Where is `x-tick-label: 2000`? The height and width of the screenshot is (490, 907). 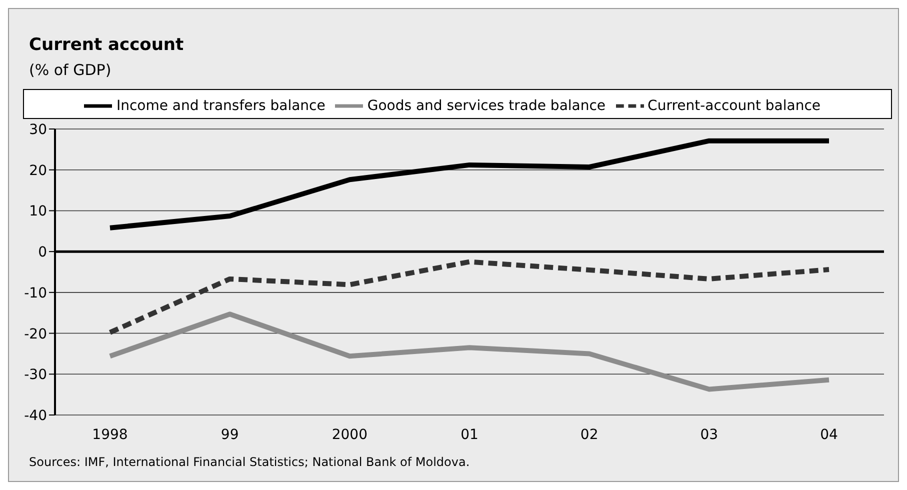
x-tick-label: 2000 is located at coordinates (350, 434).